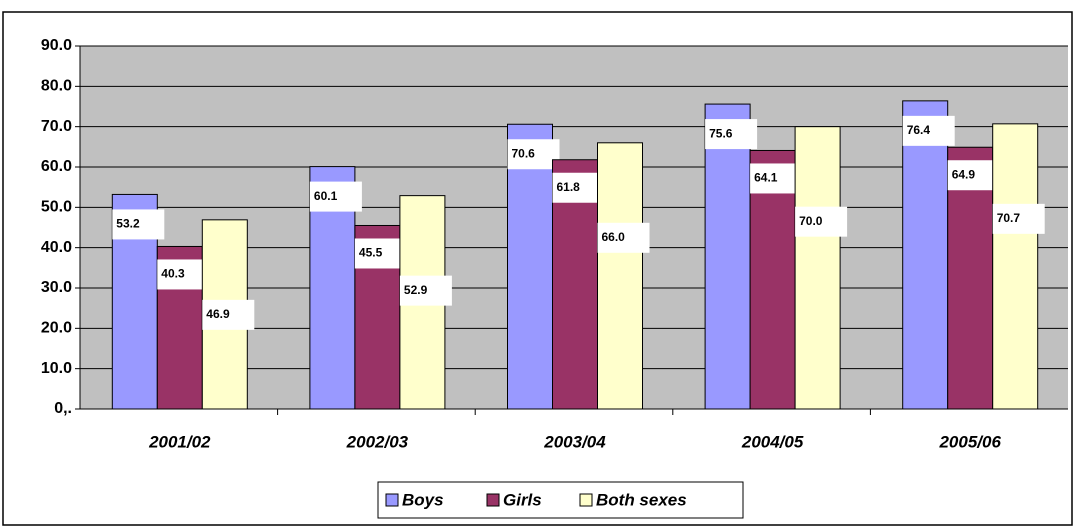 The image size is (1078, 529). What do you see at coordinates (56, 247) in the screenshot?
I see `y-tick-label: 40.0` at bounding box center [56, 247].